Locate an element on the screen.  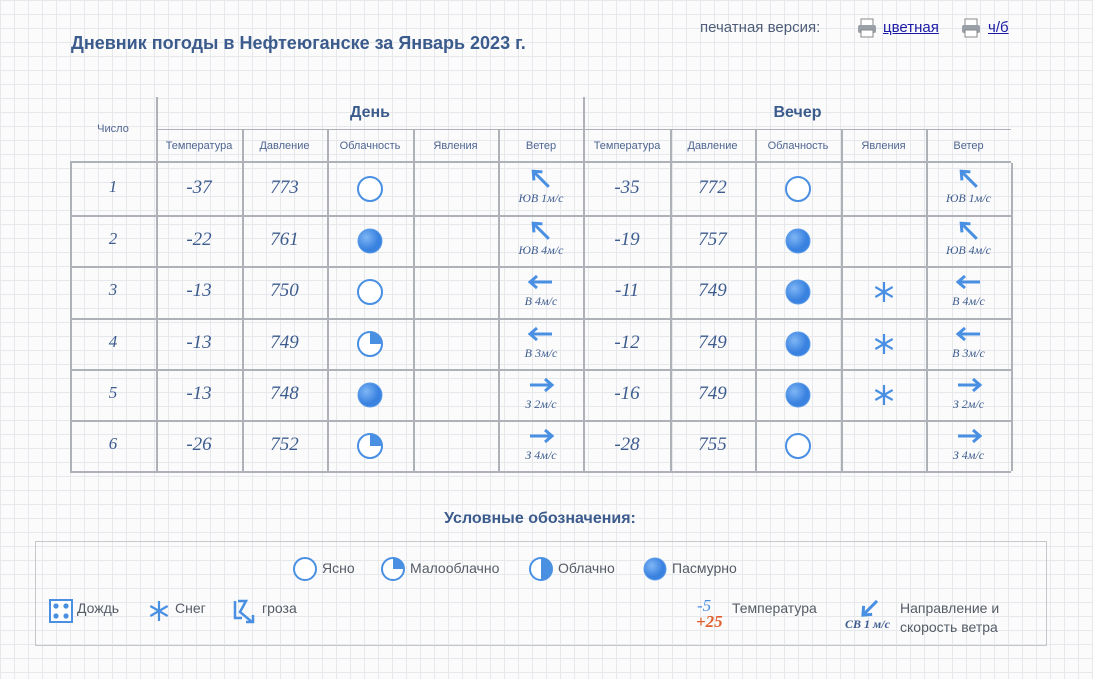
temperature-cell: -28 is located at coordinates (627, 444).